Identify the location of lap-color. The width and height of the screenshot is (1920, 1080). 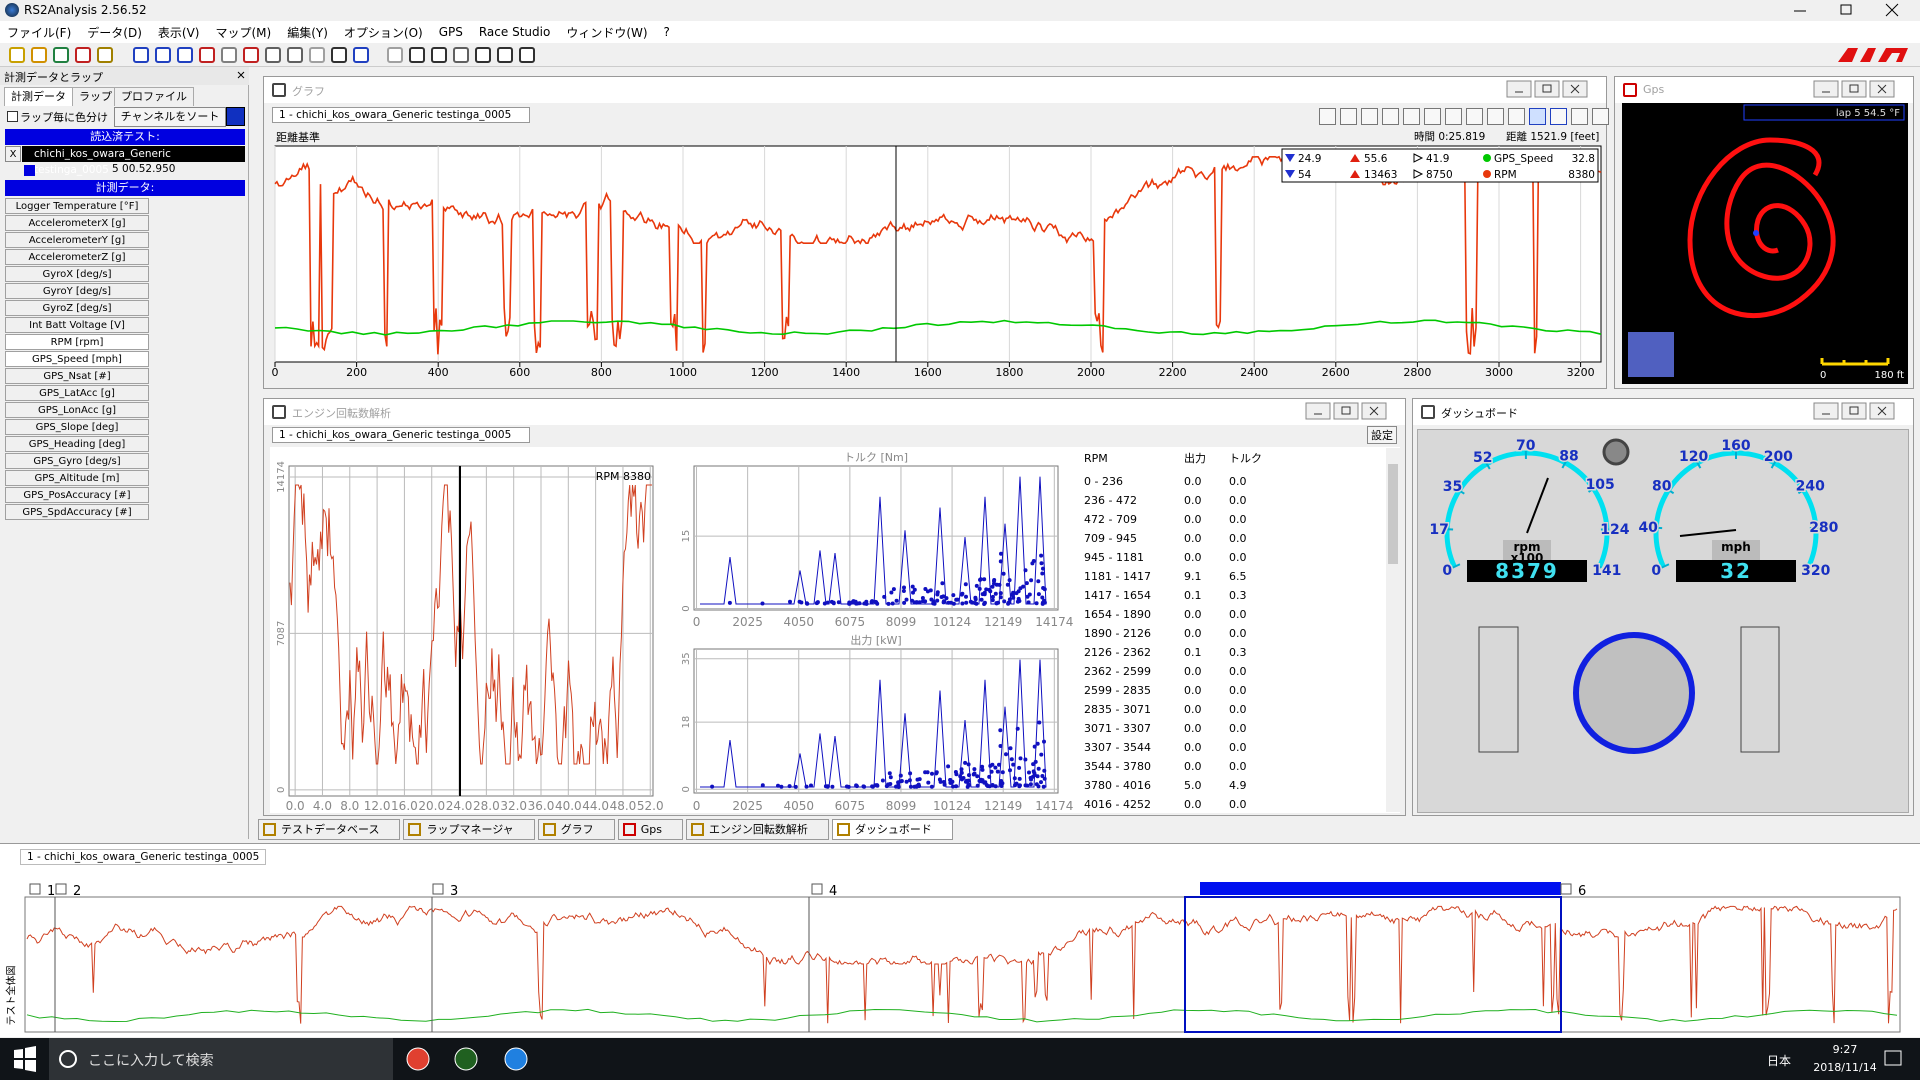
(29, 170).